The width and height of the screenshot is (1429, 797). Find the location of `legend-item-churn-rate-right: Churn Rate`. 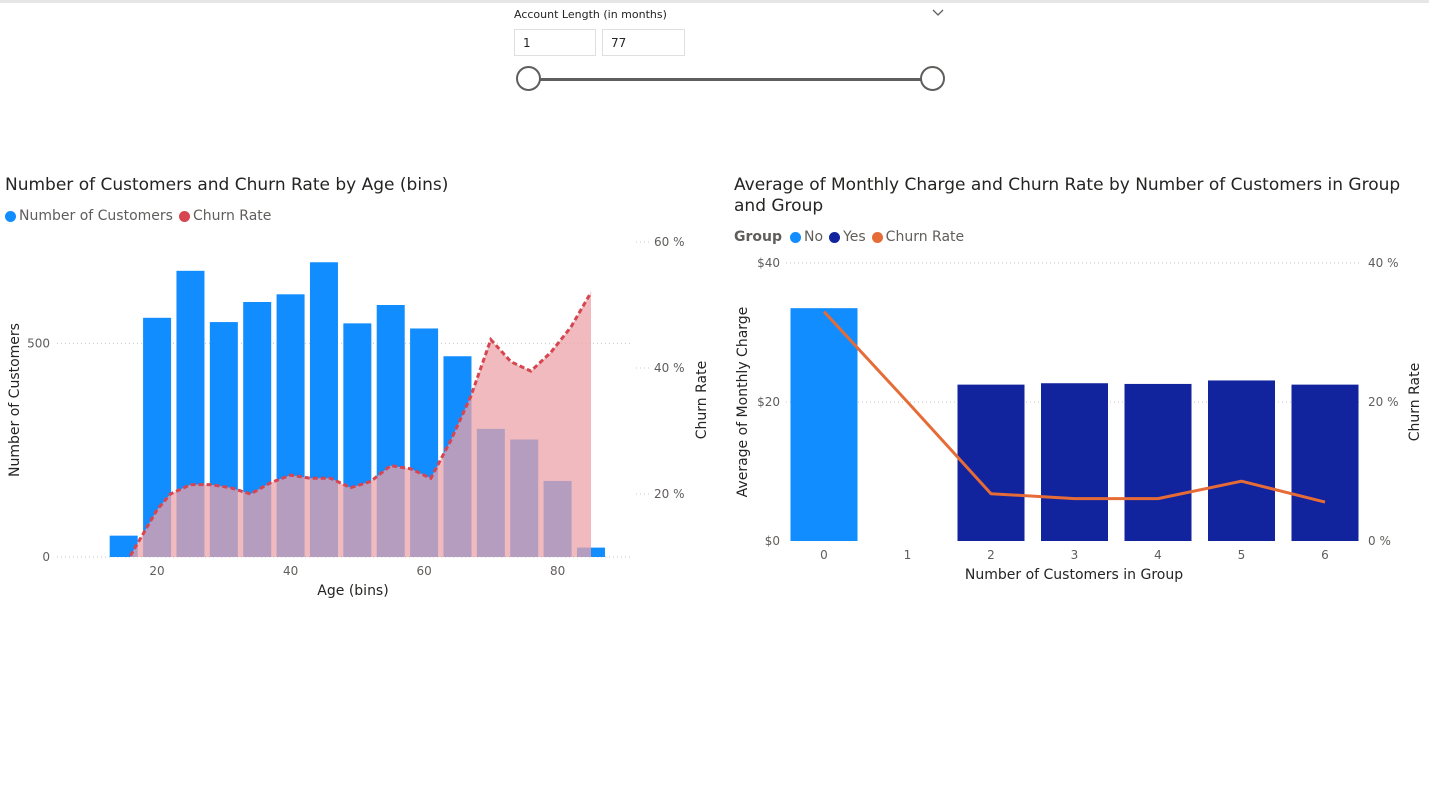

legend-item-churn-rate-right: Churn Rate is located at coordinates (918, 237).